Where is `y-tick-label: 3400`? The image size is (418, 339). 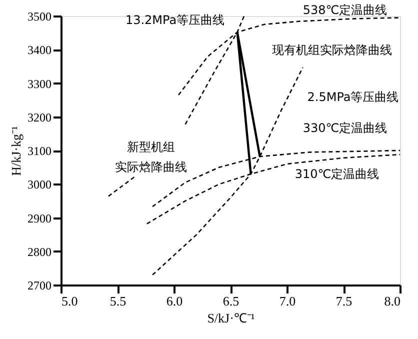 y-tick-label: 3400 is located at coordinates (40, 50).